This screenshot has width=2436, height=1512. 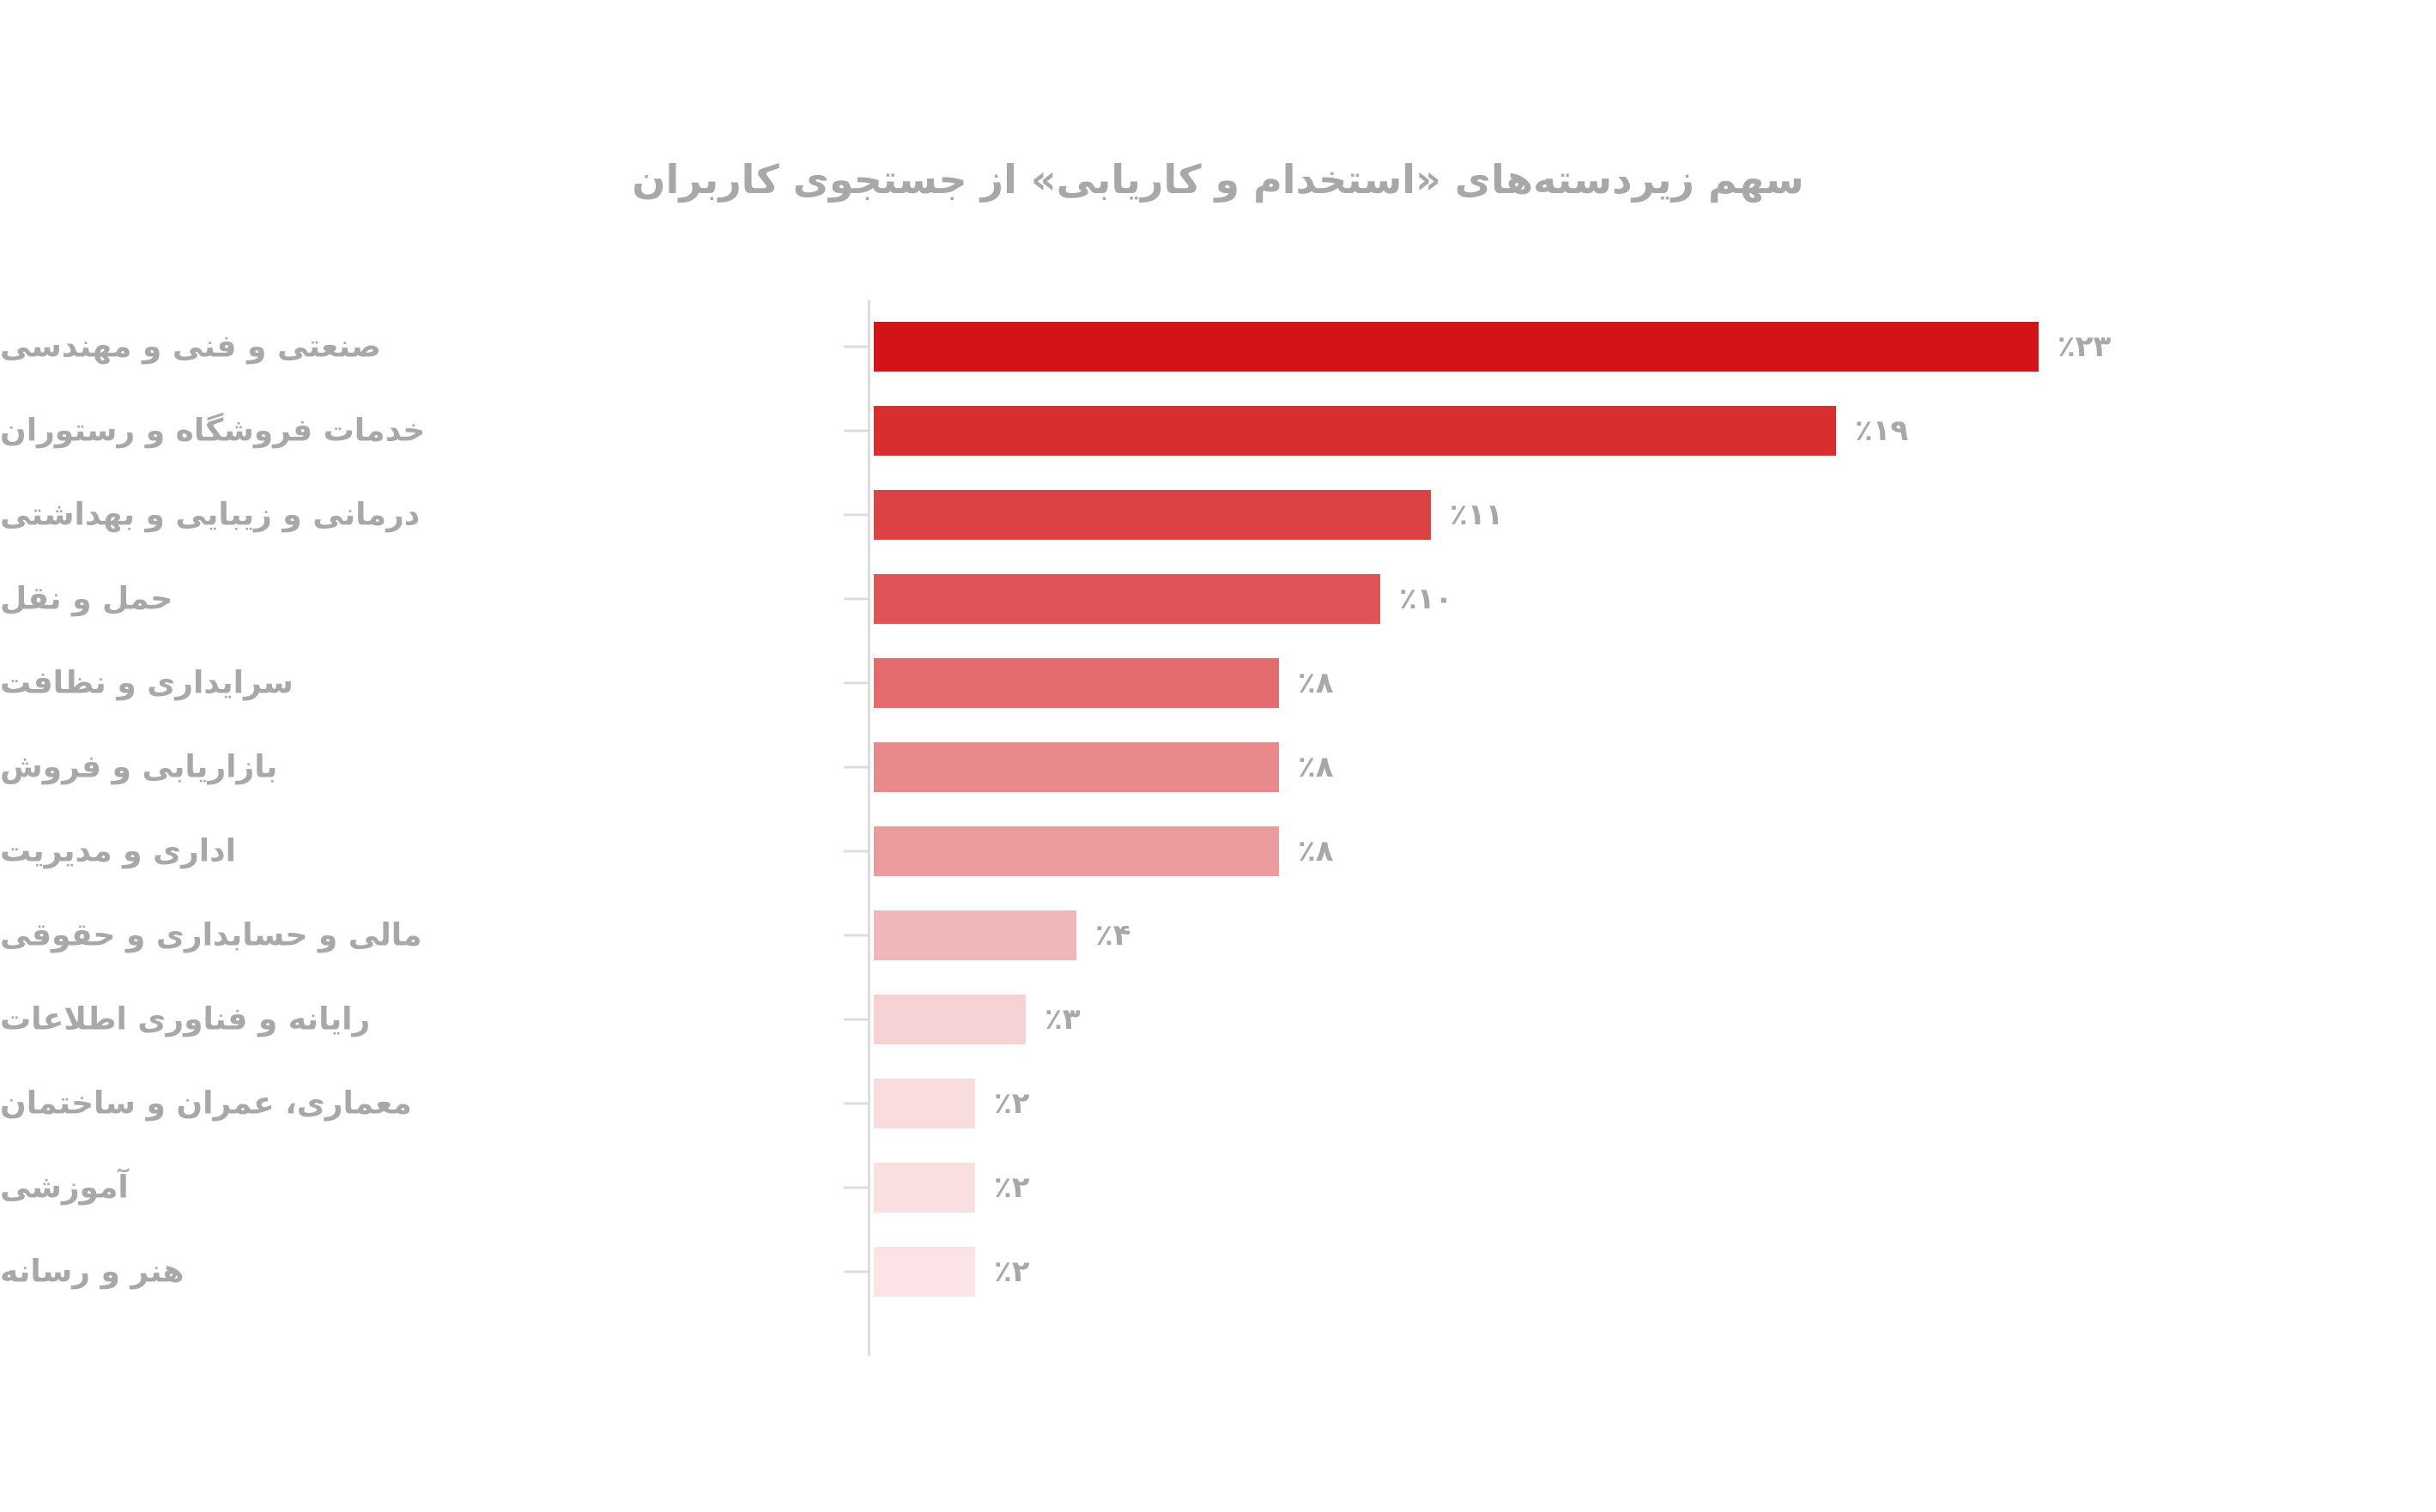 I want to click on category-label: حمل و نقل, so click(x=86, y=599).